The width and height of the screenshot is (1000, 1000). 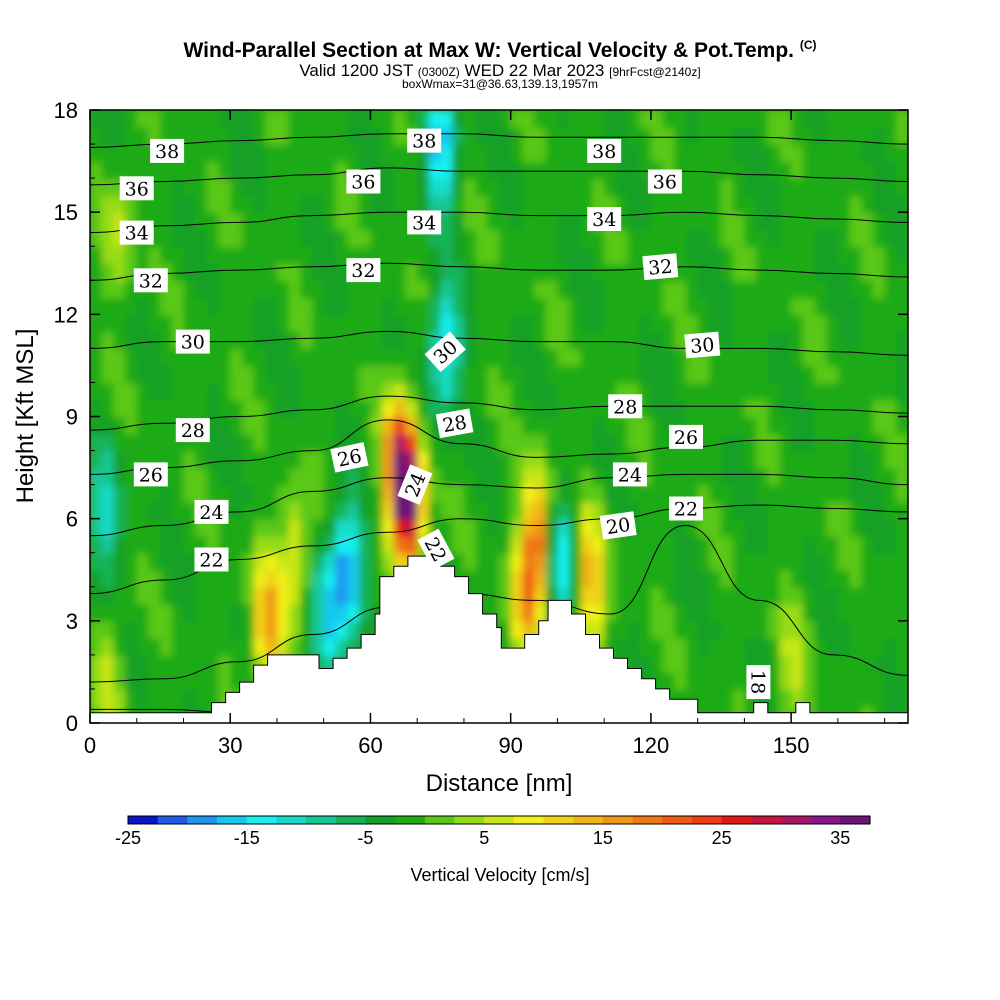 What do you see at coordinates (150, 474) in the screenshot?
I see `contour-label-26: 26` at bounding box center [150, 474].